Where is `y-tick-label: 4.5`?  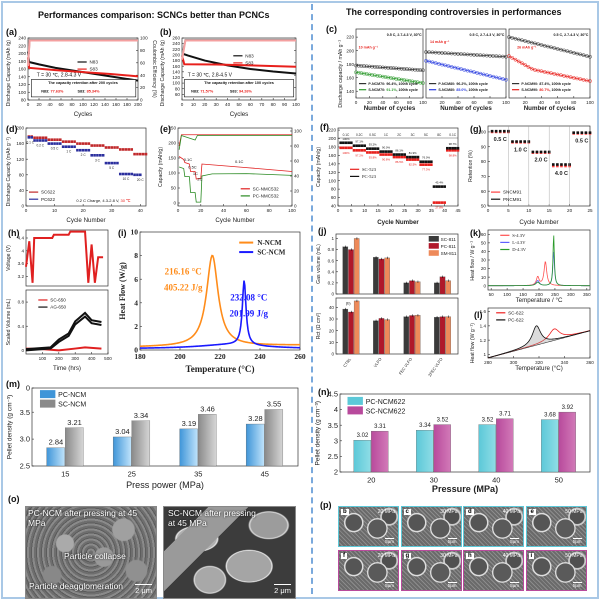 y-tick-label: 4.5 is located at coordinates (333, 394).